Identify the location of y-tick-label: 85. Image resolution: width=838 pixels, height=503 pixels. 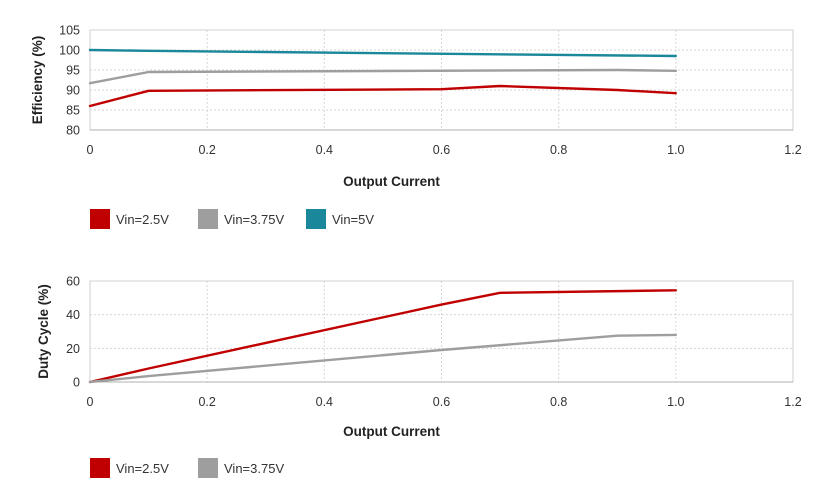
(73, 111).